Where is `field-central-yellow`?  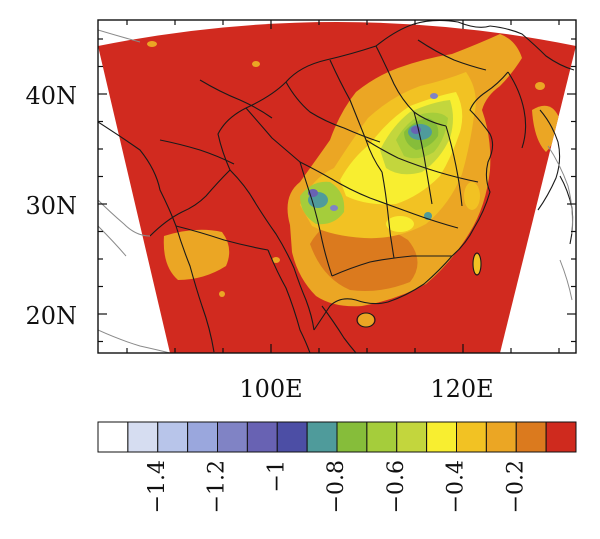 field-central-yellow is located at coordinates (400, 224).